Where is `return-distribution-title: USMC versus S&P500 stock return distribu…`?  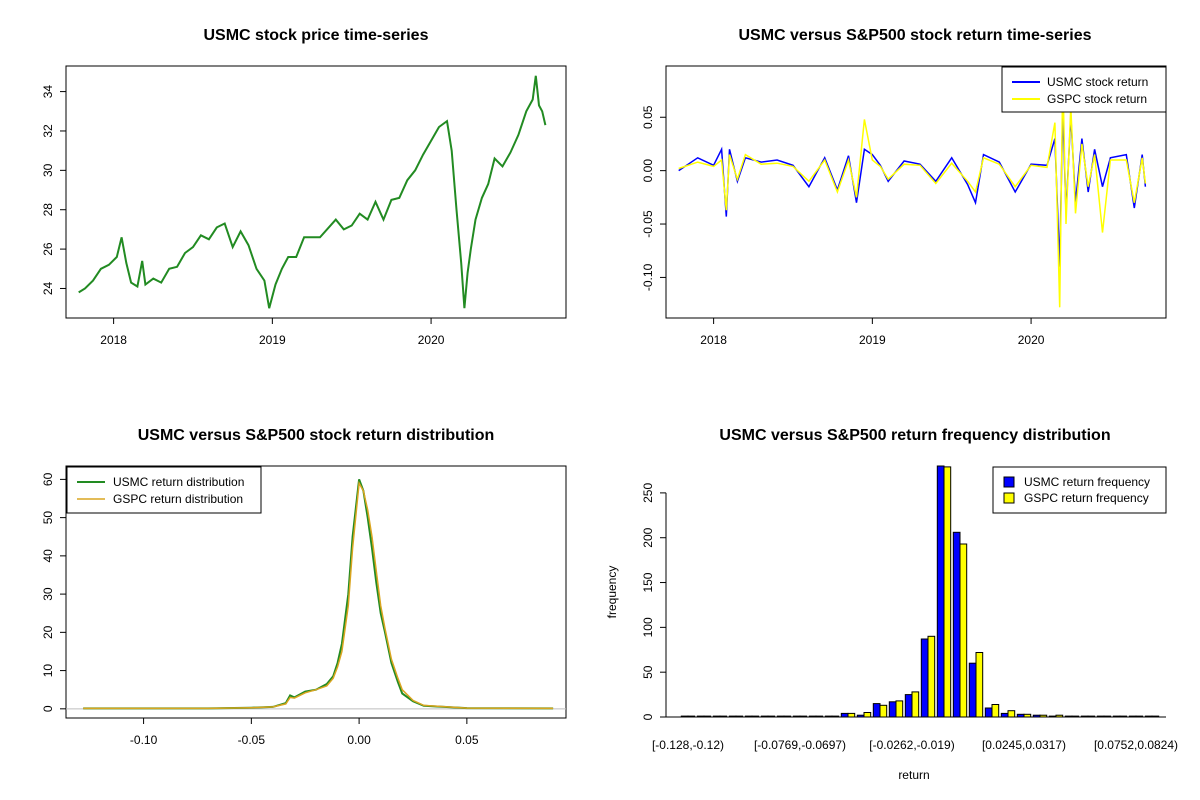 return-distribution-title: USMC versus S&P500 stock return distribu… is located at coordinates (316, 435).